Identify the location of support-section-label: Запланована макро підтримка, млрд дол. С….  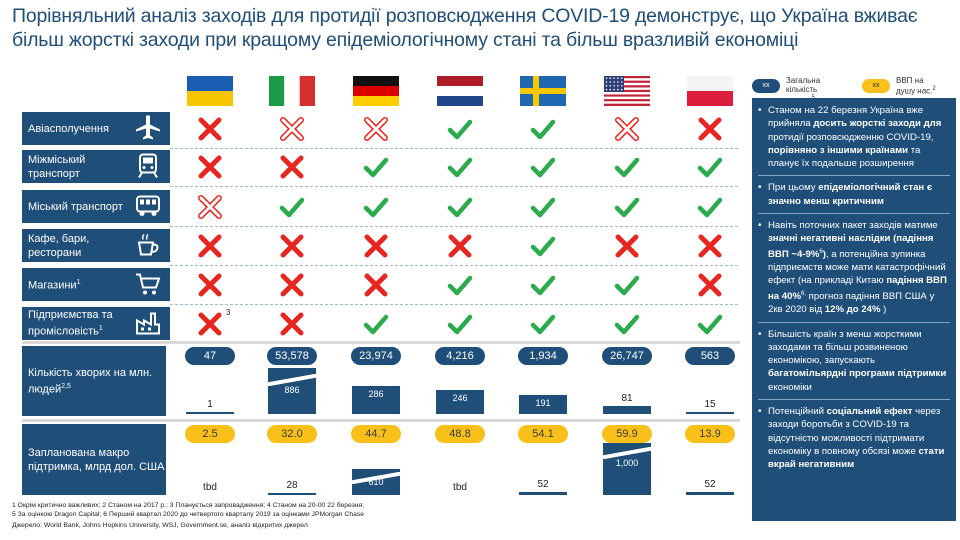
(94, 459).